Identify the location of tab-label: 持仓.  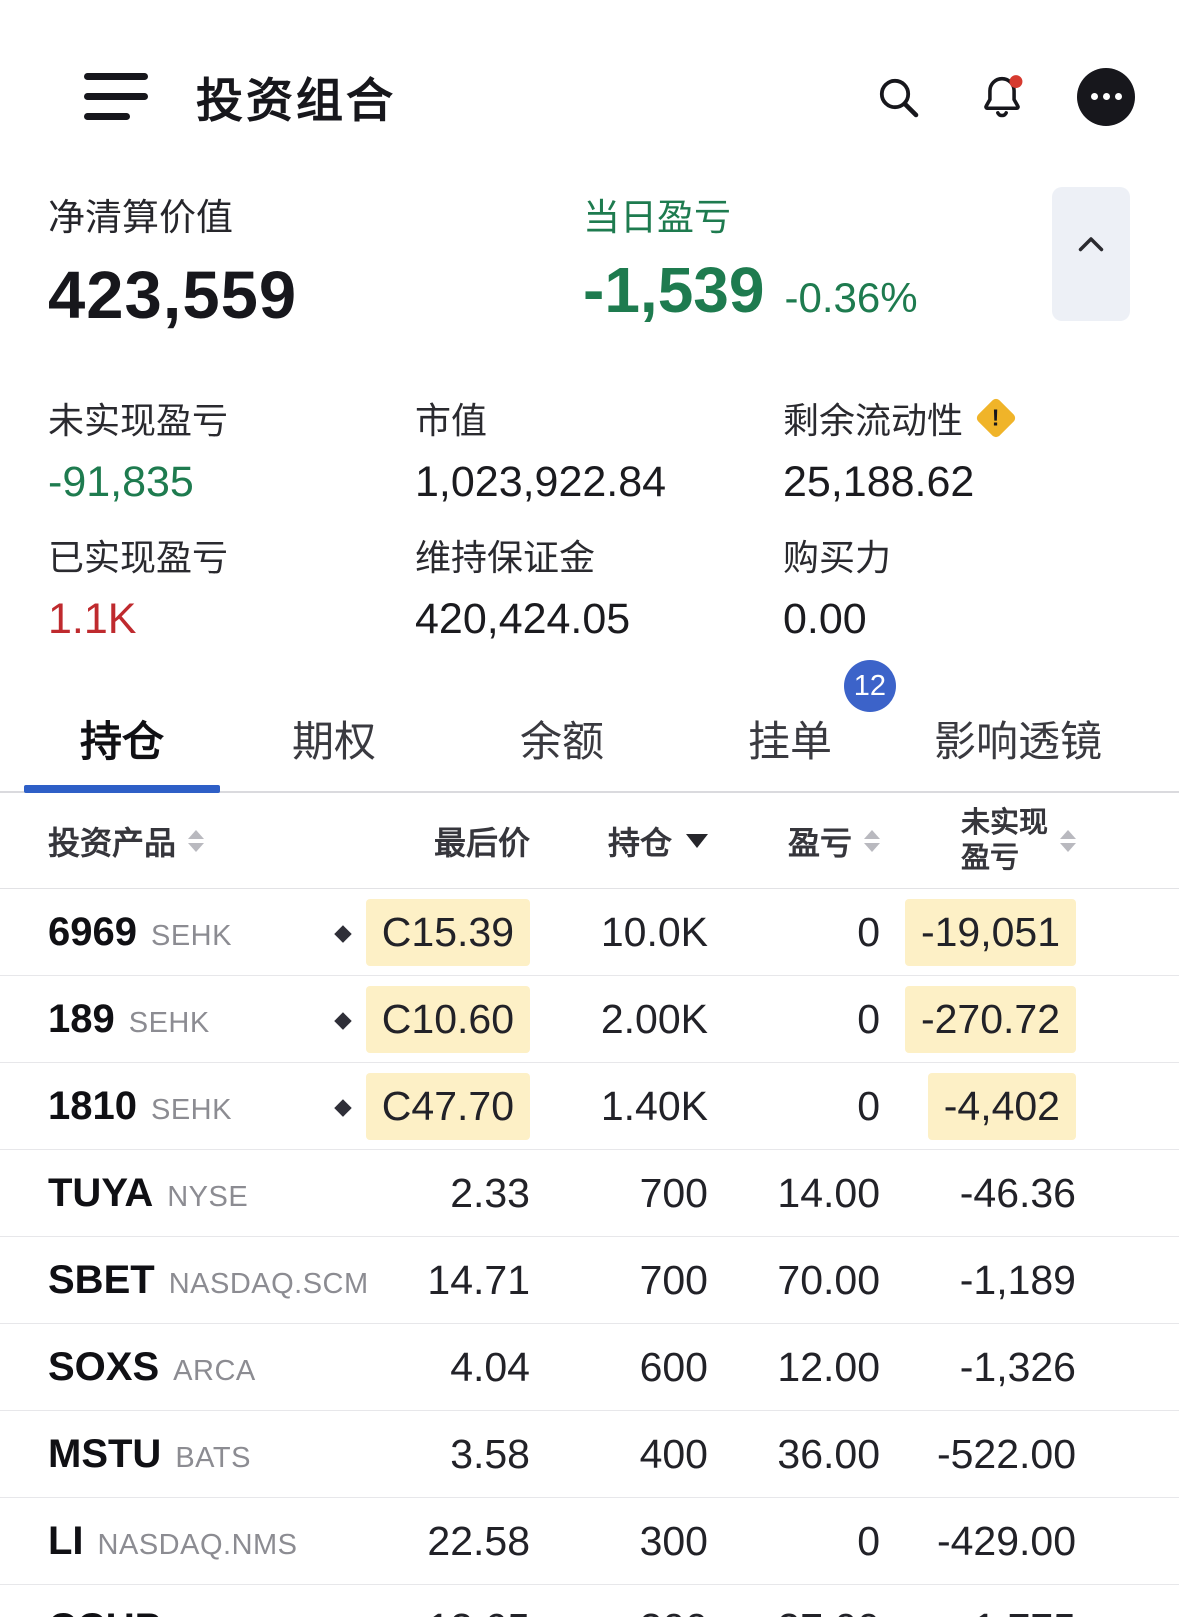
(121, 741).